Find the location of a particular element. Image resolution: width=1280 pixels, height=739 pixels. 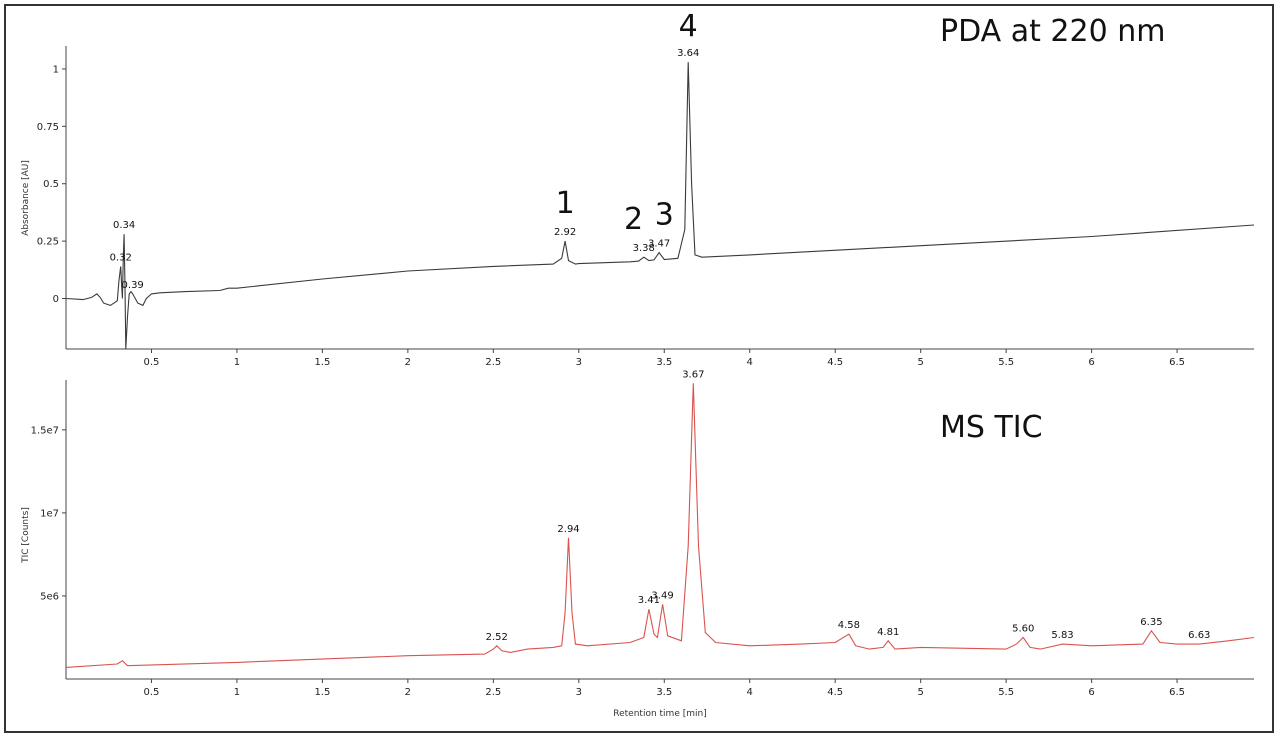

pda-x-tick-label: 1.5 is located at coordinates (322, 362).